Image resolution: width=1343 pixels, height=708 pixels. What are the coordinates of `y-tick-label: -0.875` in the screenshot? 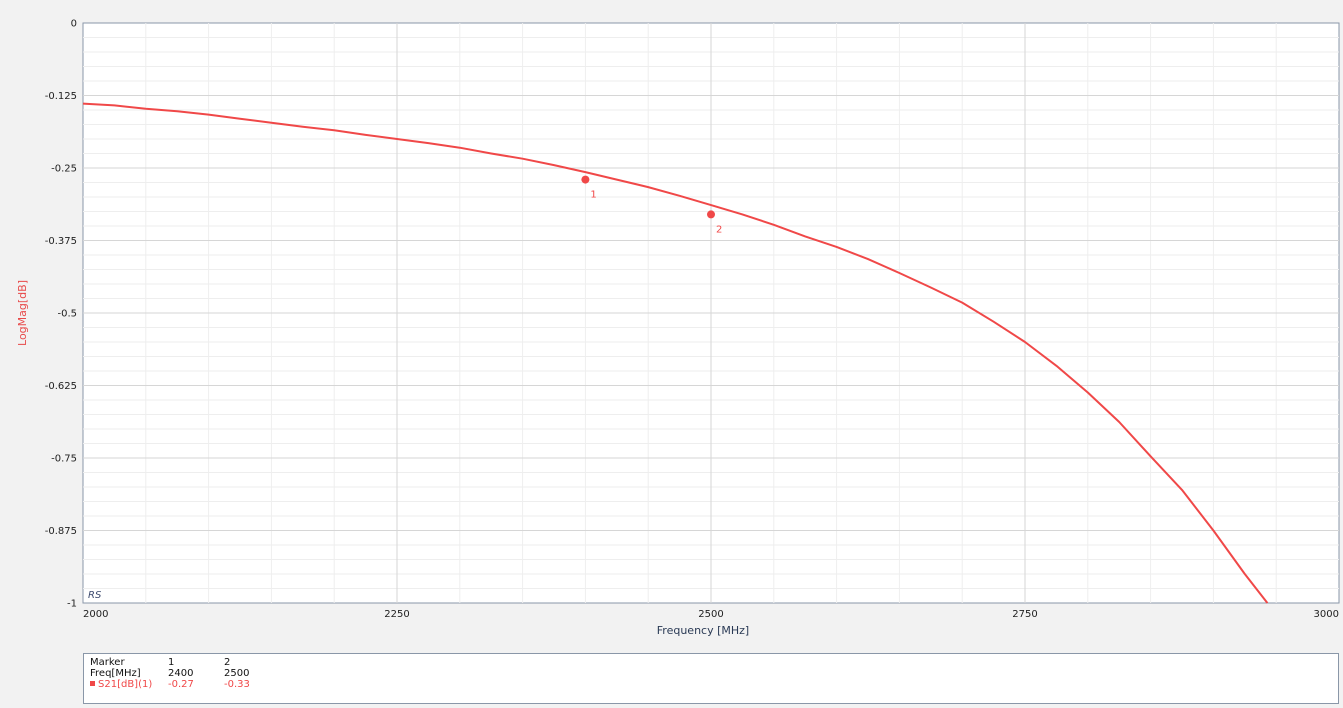 It's located at (61, 531).